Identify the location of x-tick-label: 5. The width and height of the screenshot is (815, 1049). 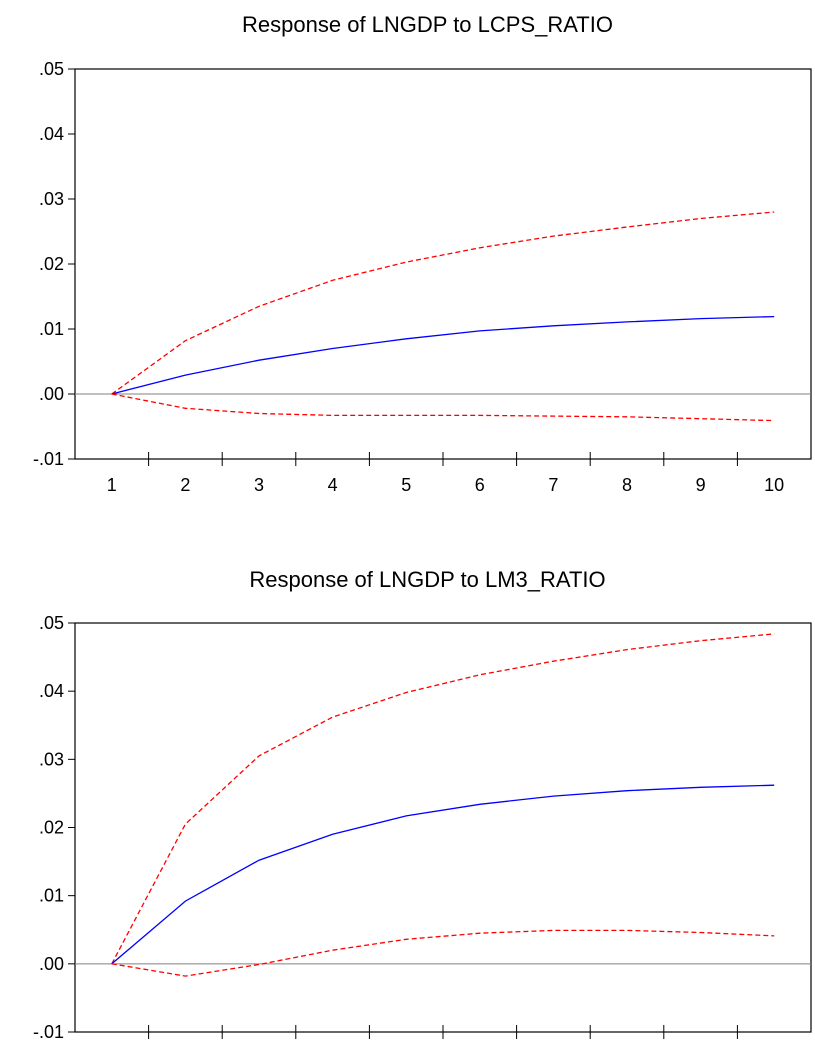
(406, 485).